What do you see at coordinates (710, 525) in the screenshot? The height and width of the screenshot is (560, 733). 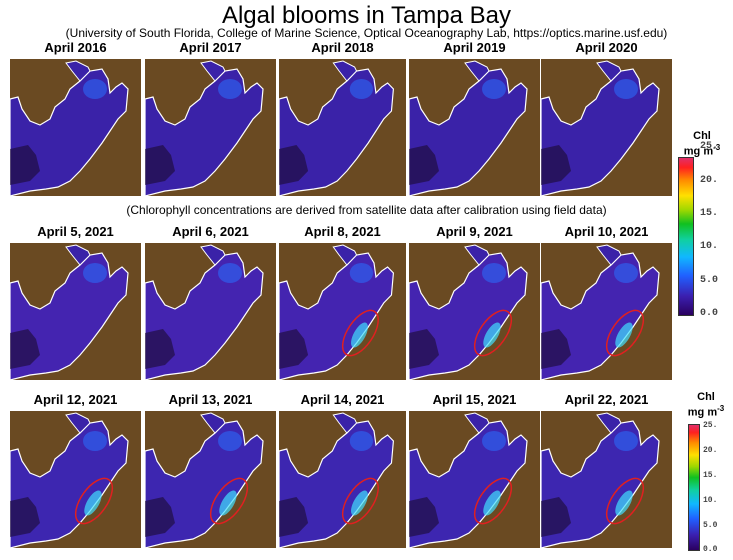 I see `colorbar-bottom-tick: 5.0` at bounding box center [710, 525].